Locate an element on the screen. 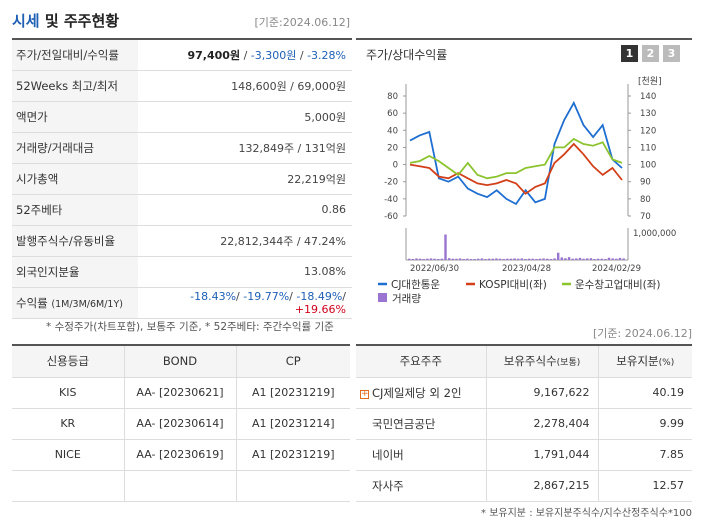 This screenshot has height=525, width=702. stake: 40.19 is located at coordinates (644, 393).